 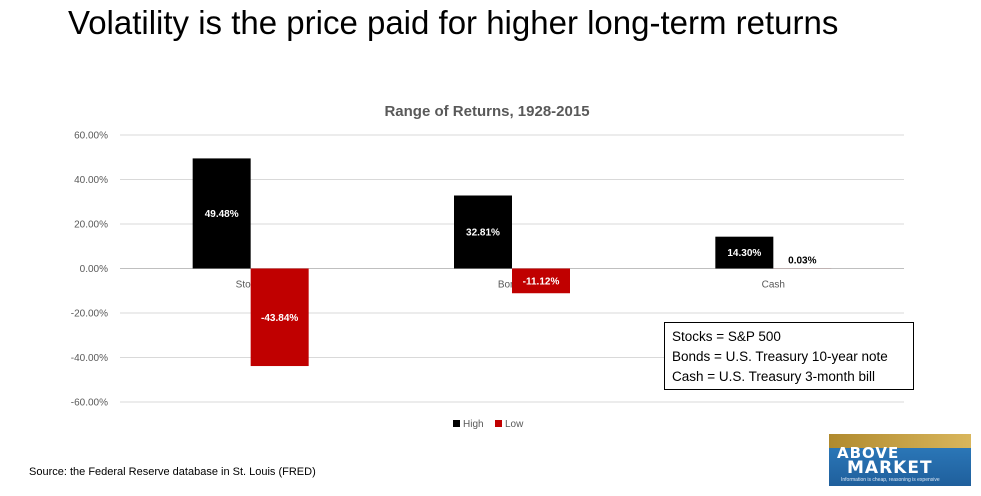 What do you see at coordinates (251, 285) in the screenshot?
I see `x-tick-label: Stocks` at bounding box center [251, 285].